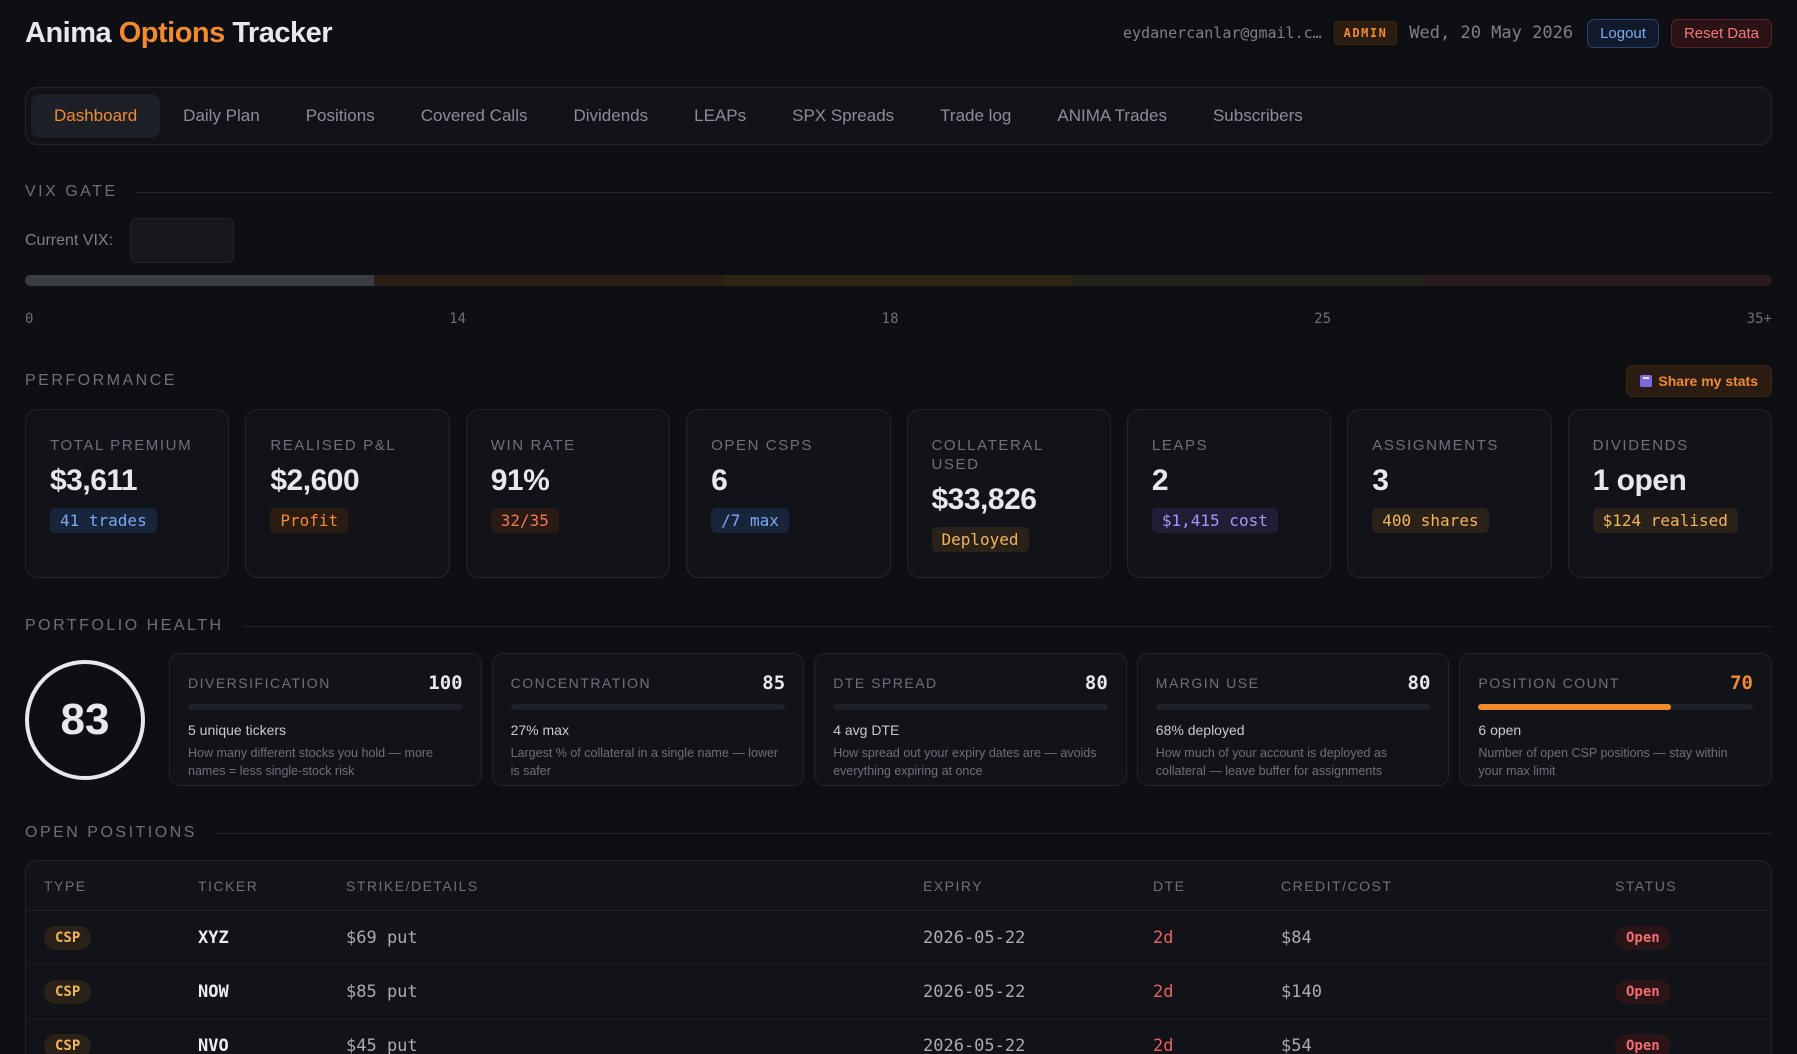 Image resolution: width=1797 pixels, height=1054 pixels. What do you see at coordinates (382, 937) in the screenshot?
I see `details-cell: $69 put` at bounding box center [382, 937].